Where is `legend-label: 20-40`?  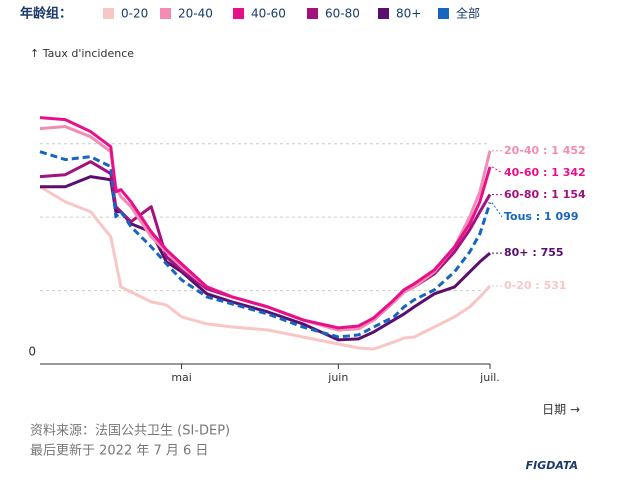 legend-label: 20-40 is located at coordinates (195, 14).